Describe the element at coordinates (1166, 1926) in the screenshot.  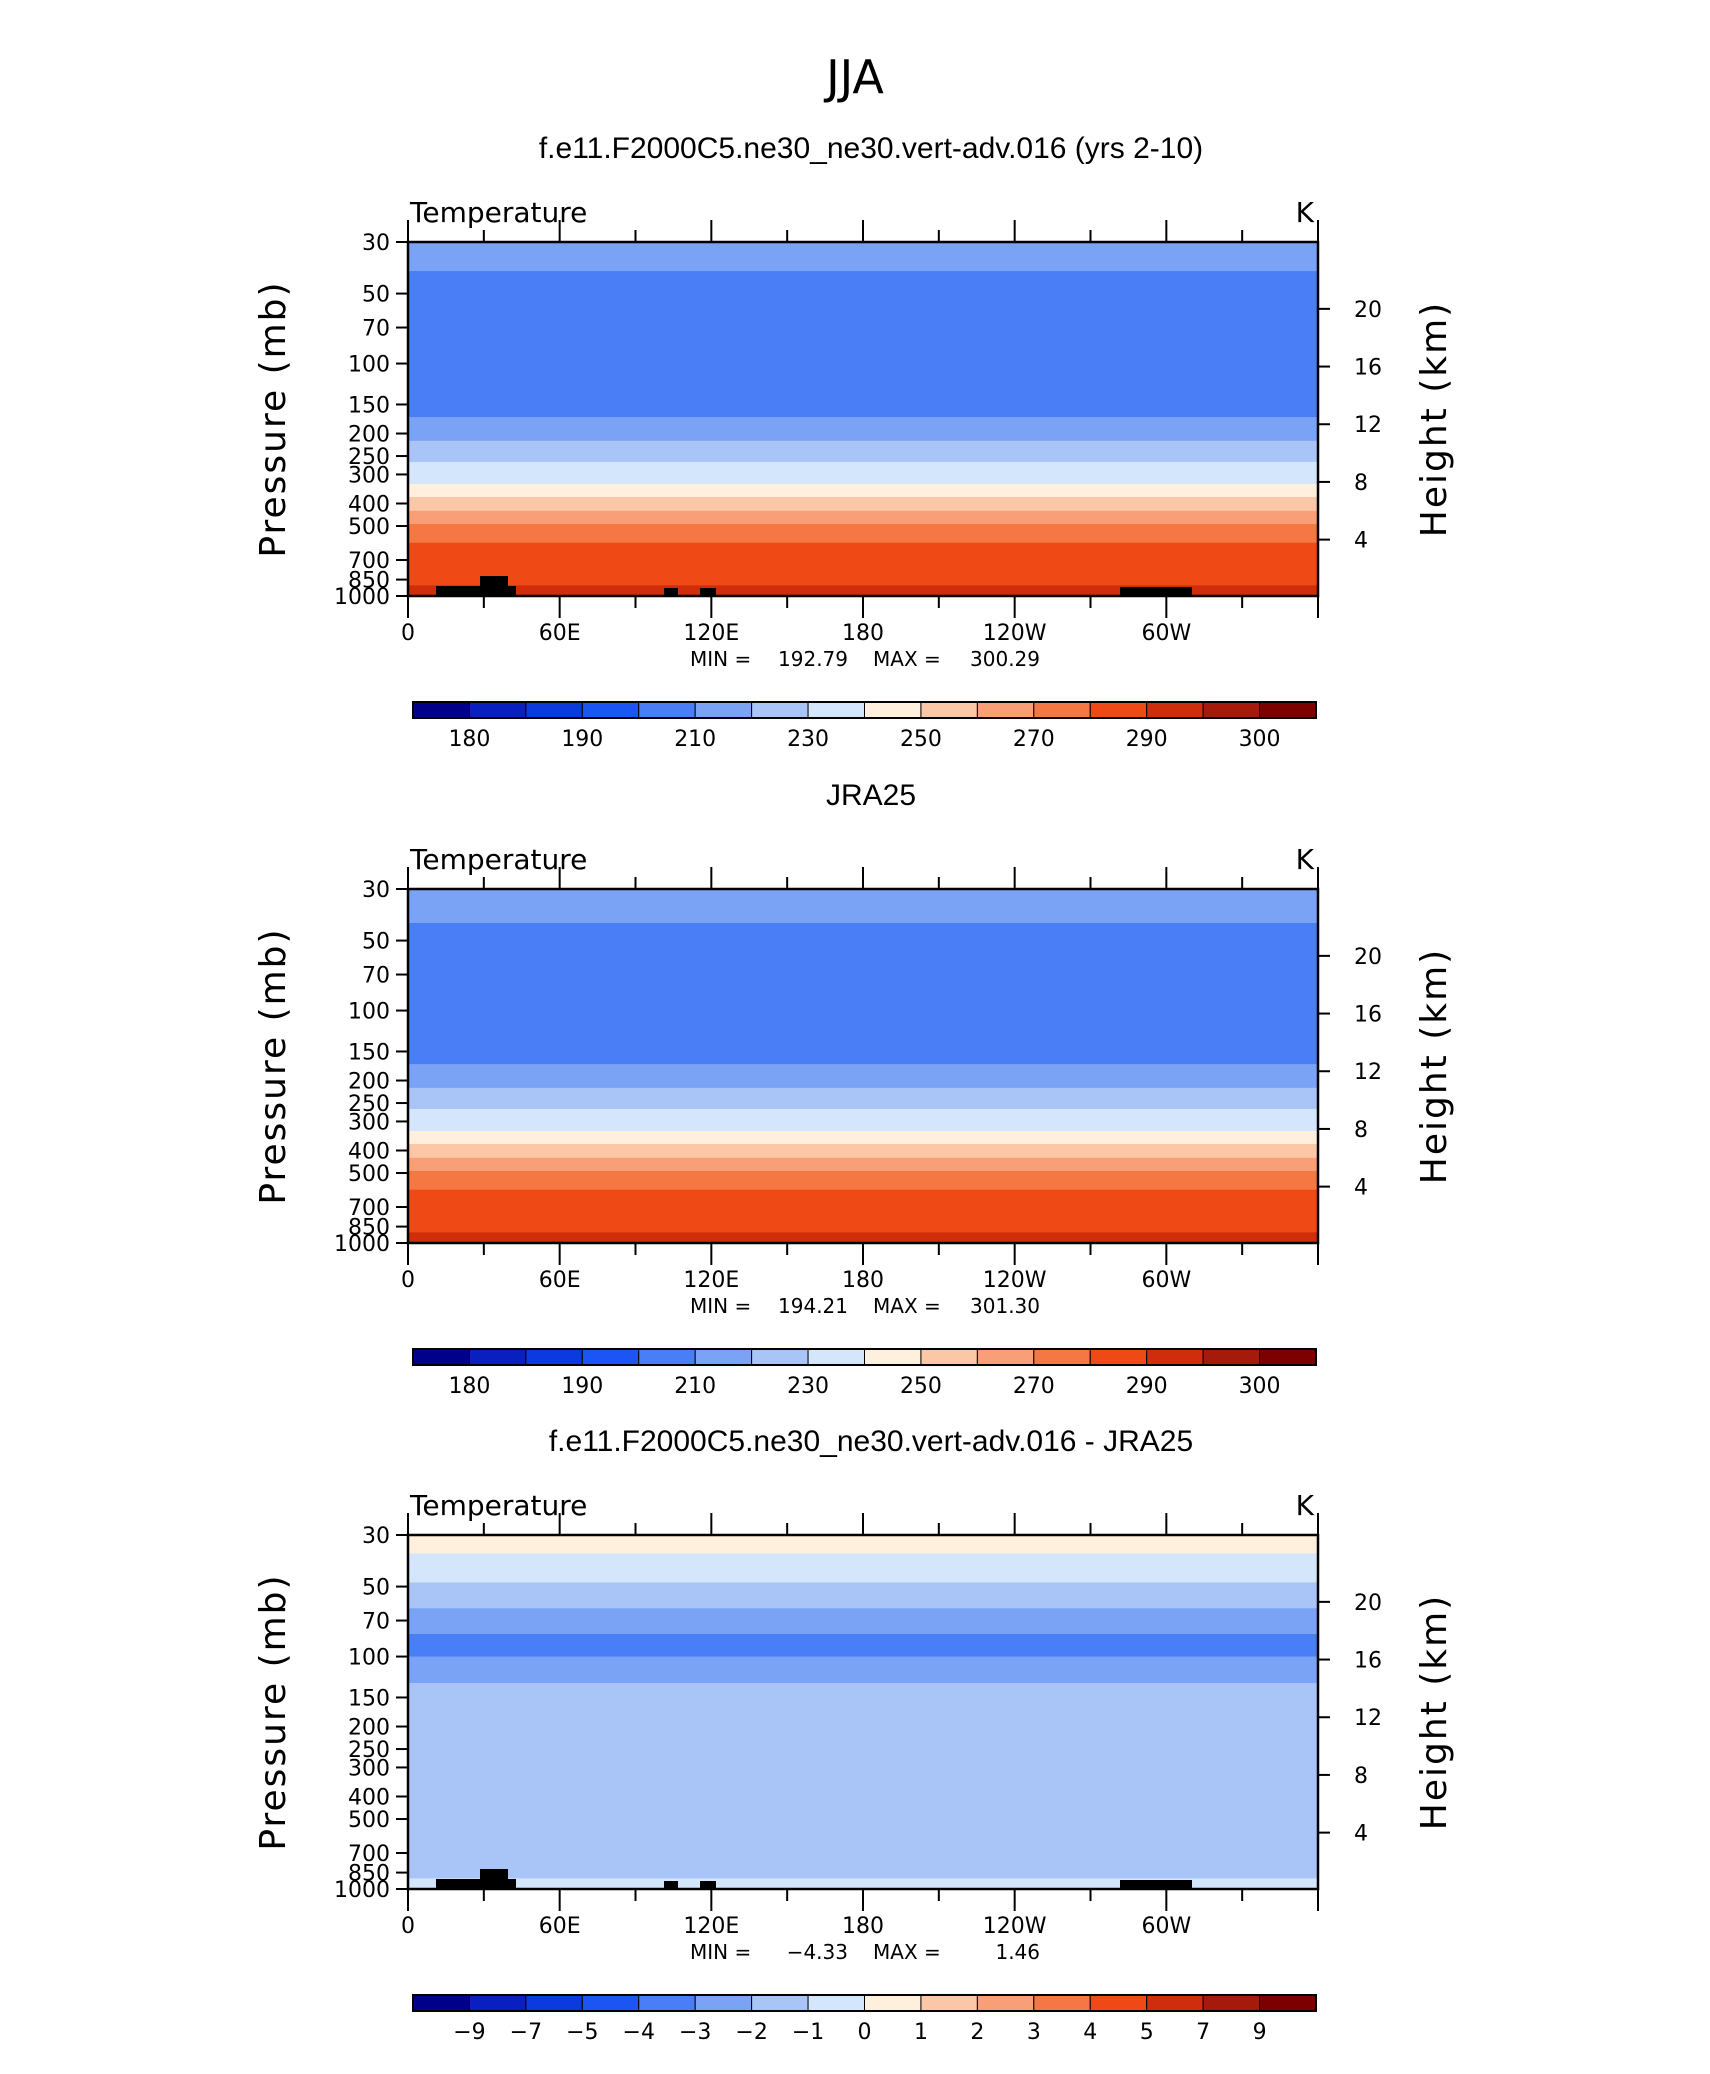
I see `x-tick-label: 60W` at that location.